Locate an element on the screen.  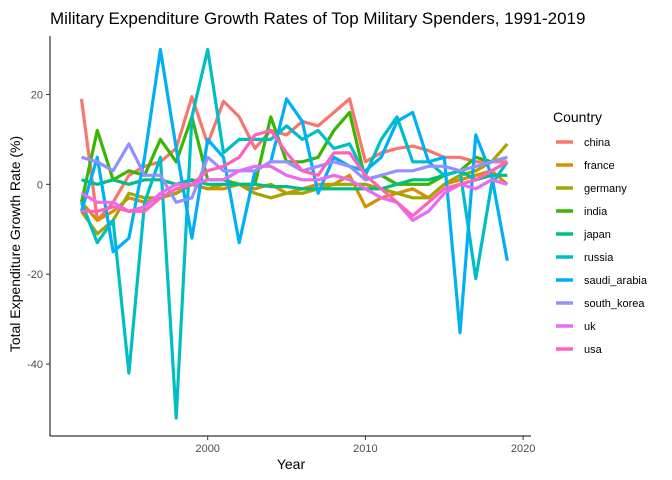
legend-label-china: china is located at coordinates (597, 143).